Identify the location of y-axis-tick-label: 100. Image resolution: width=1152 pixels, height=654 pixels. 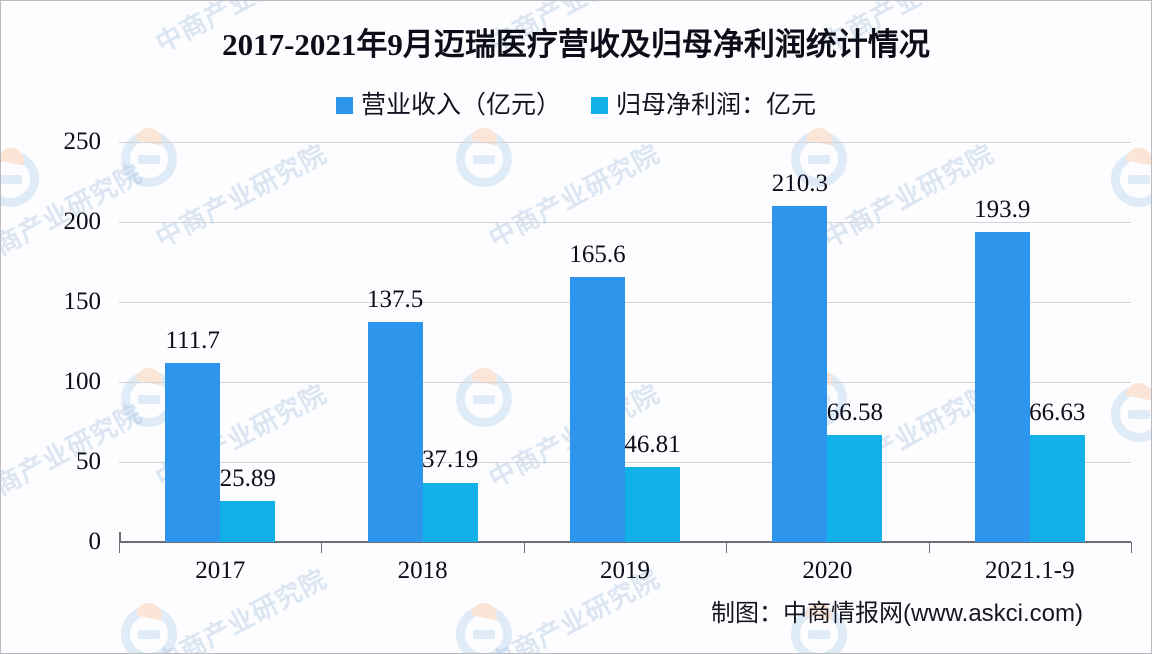
(82, 381).